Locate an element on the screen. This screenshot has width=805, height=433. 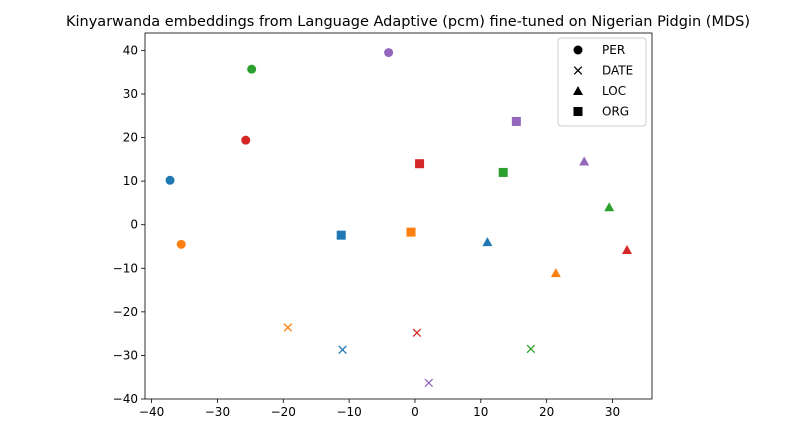
x-tick-label: 20 is located at coordinates (546, 412).